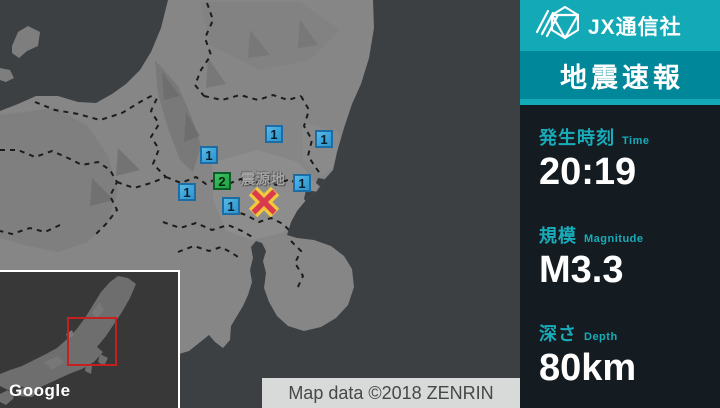  I want to click on map-attribution: Map data ©2018 ZENRIN, so click(391, 393).